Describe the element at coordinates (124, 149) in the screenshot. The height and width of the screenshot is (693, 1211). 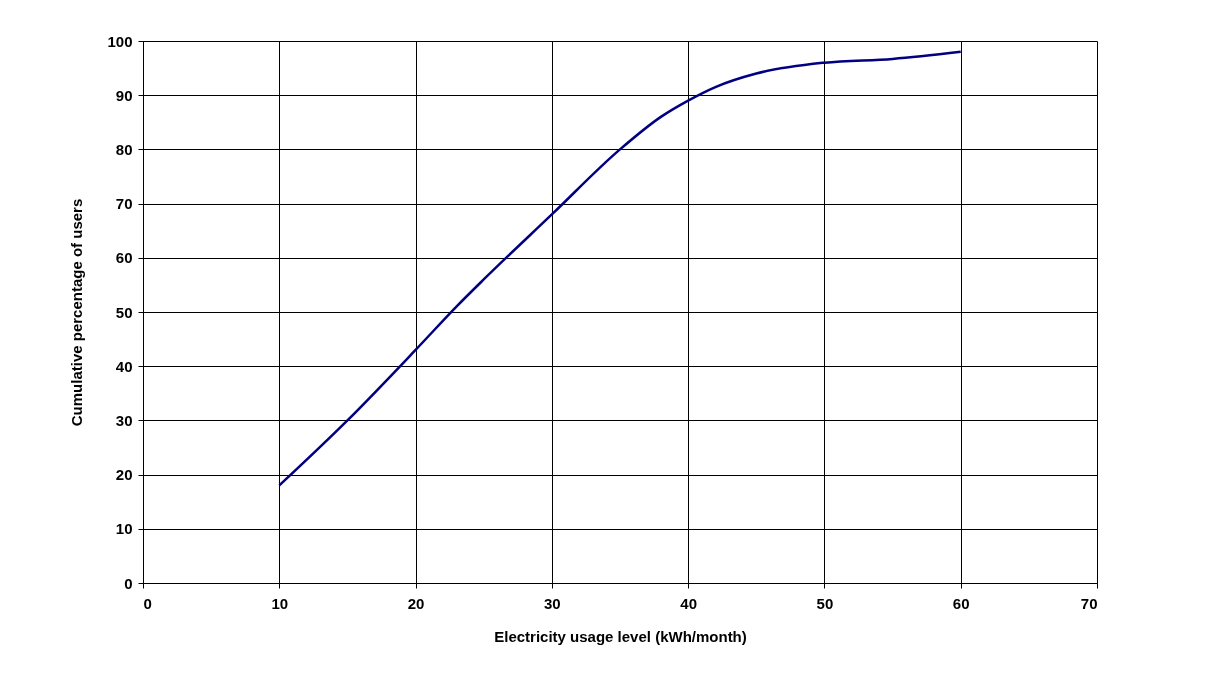
I see `y-tick-label: 80` at that location.